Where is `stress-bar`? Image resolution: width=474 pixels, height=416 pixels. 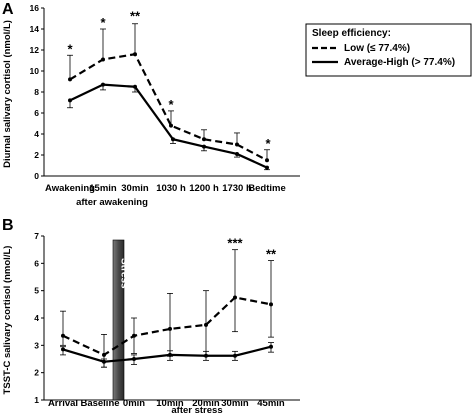 stress-bar is located at coordinates (118, 320).